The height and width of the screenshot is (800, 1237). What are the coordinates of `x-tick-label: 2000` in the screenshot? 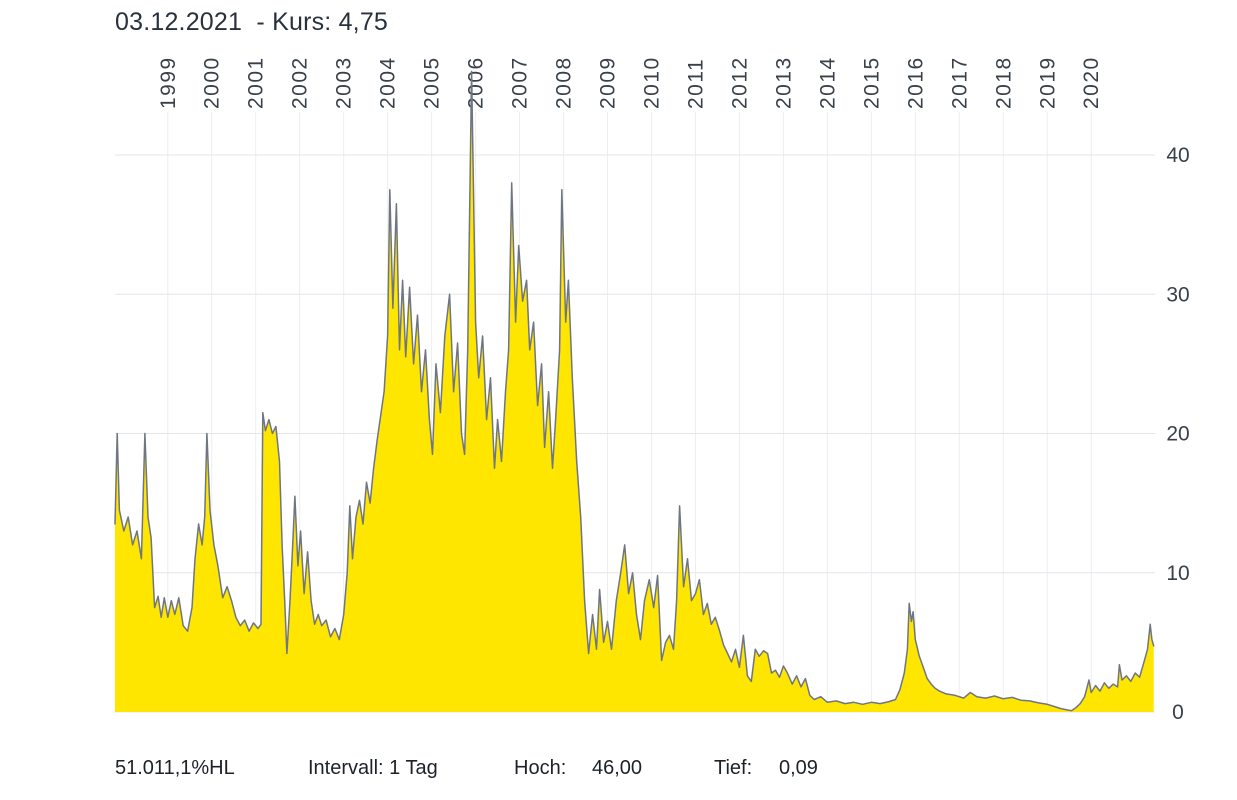 It's located at (212, 82).